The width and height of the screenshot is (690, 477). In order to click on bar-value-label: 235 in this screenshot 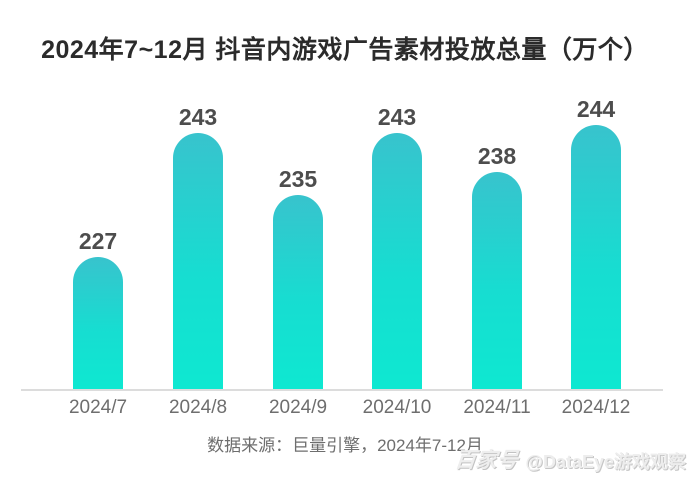, I will do `click(298, 179)`.